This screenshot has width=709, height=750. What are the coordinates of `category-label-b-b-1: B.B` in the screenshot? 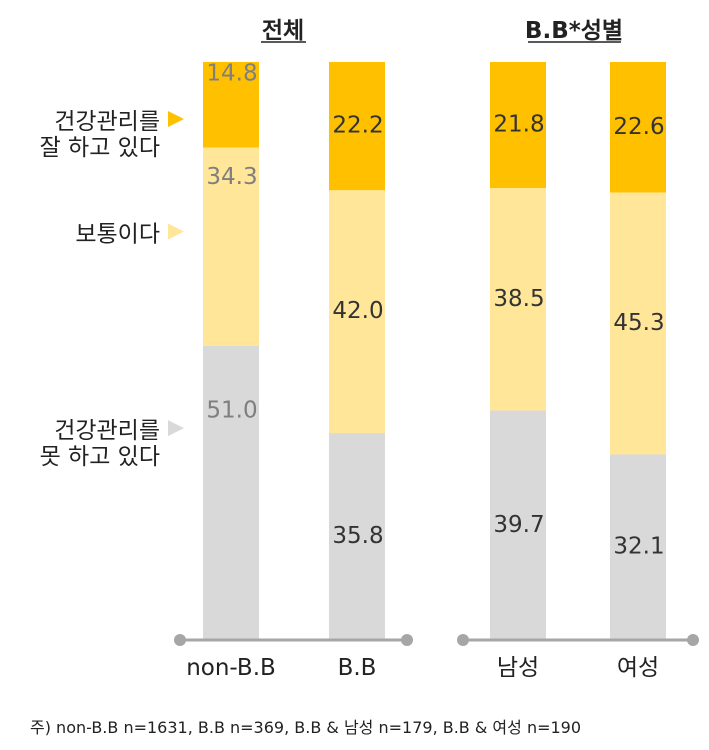 It's located at (357, 668).